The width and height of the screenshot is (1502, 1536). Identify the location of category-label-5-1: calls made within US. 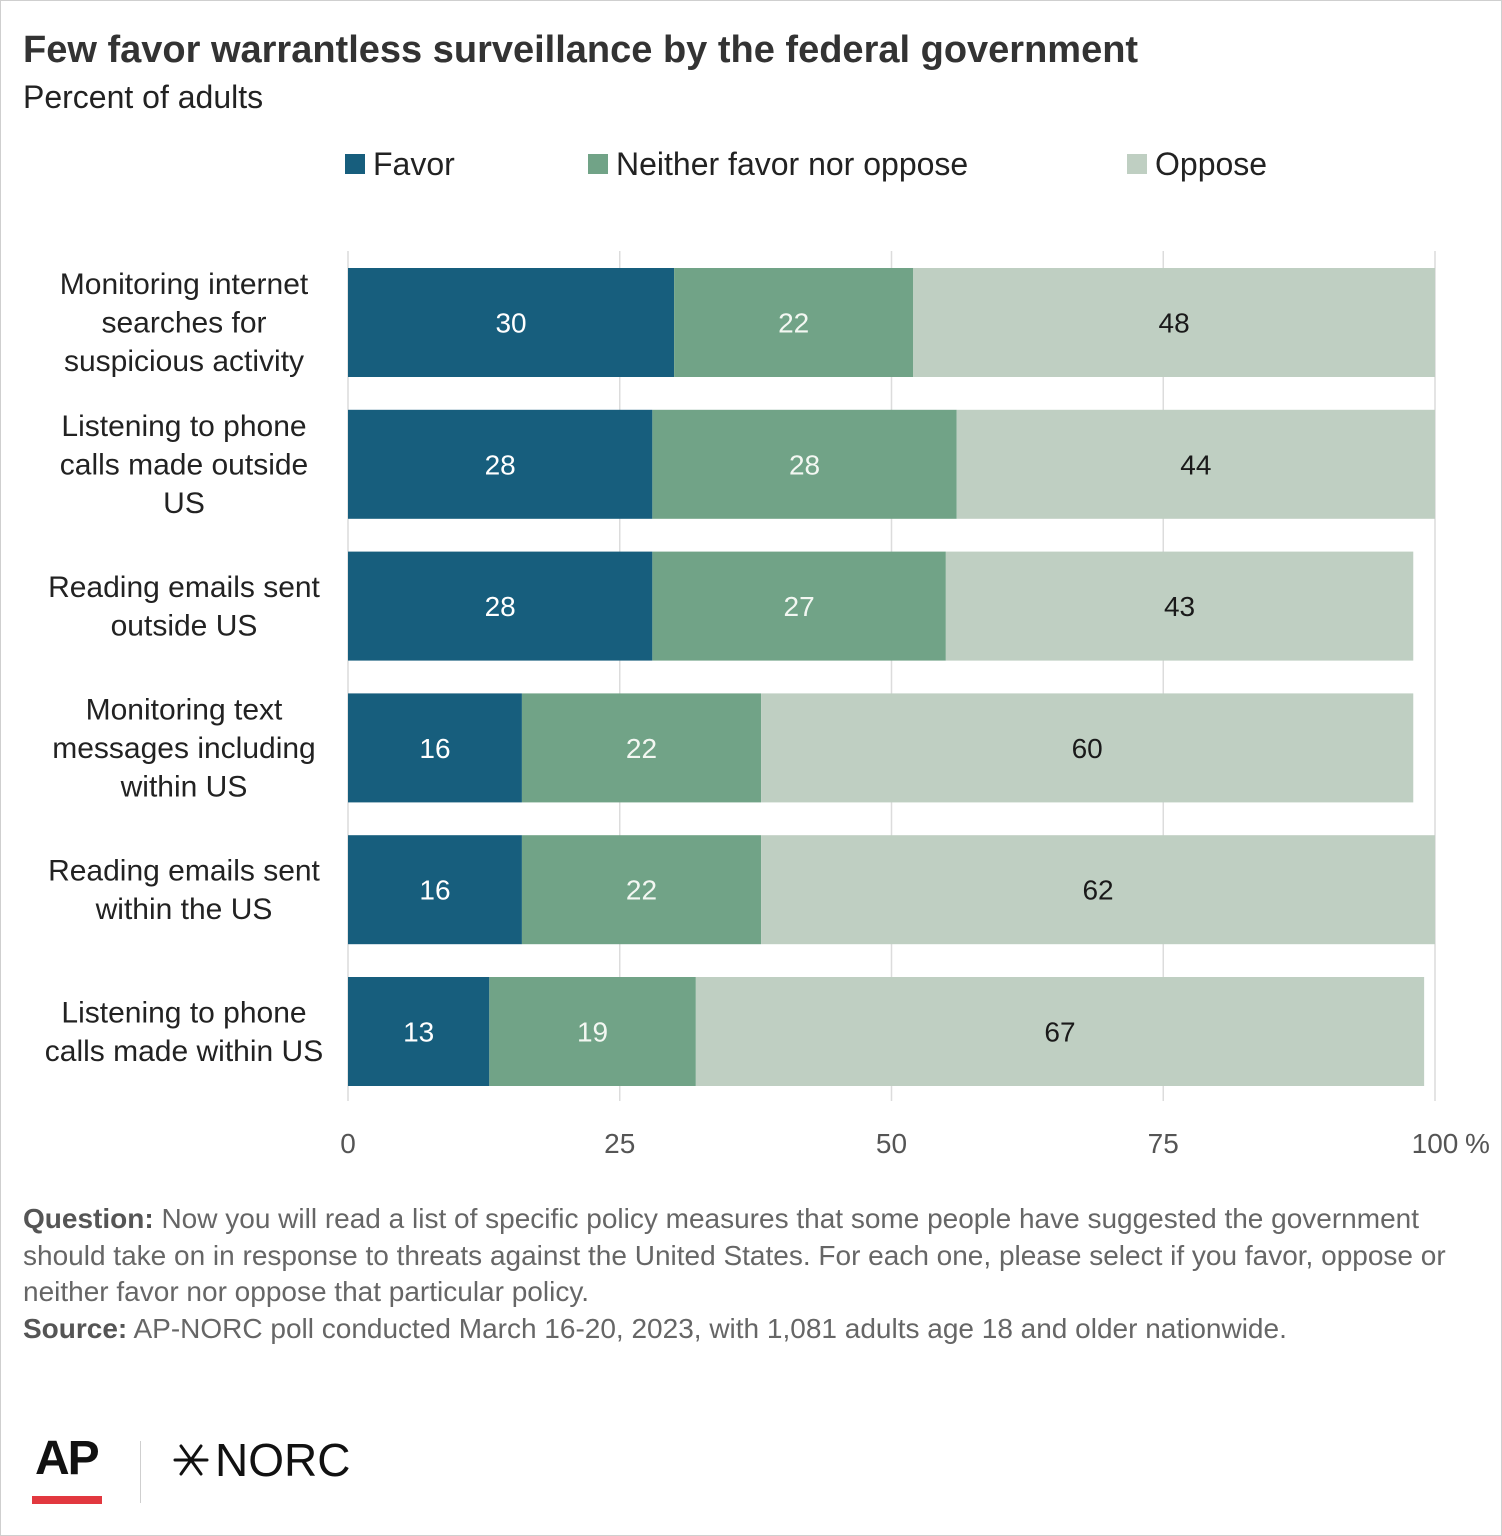
(184, 1051).